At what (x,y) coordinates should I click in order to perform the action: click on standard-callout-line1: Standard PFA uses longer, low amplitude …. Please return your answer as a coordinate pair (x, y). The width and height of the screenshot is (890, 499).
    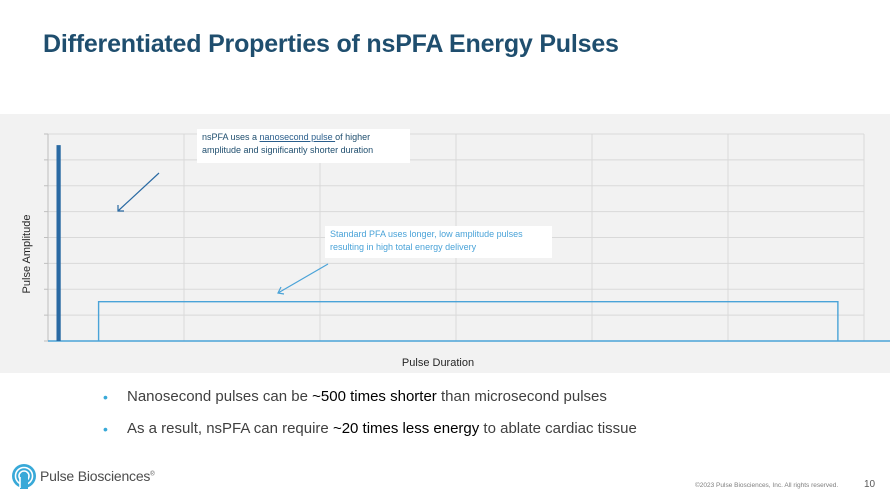
    Looking at the image, I should click on (426, 234).